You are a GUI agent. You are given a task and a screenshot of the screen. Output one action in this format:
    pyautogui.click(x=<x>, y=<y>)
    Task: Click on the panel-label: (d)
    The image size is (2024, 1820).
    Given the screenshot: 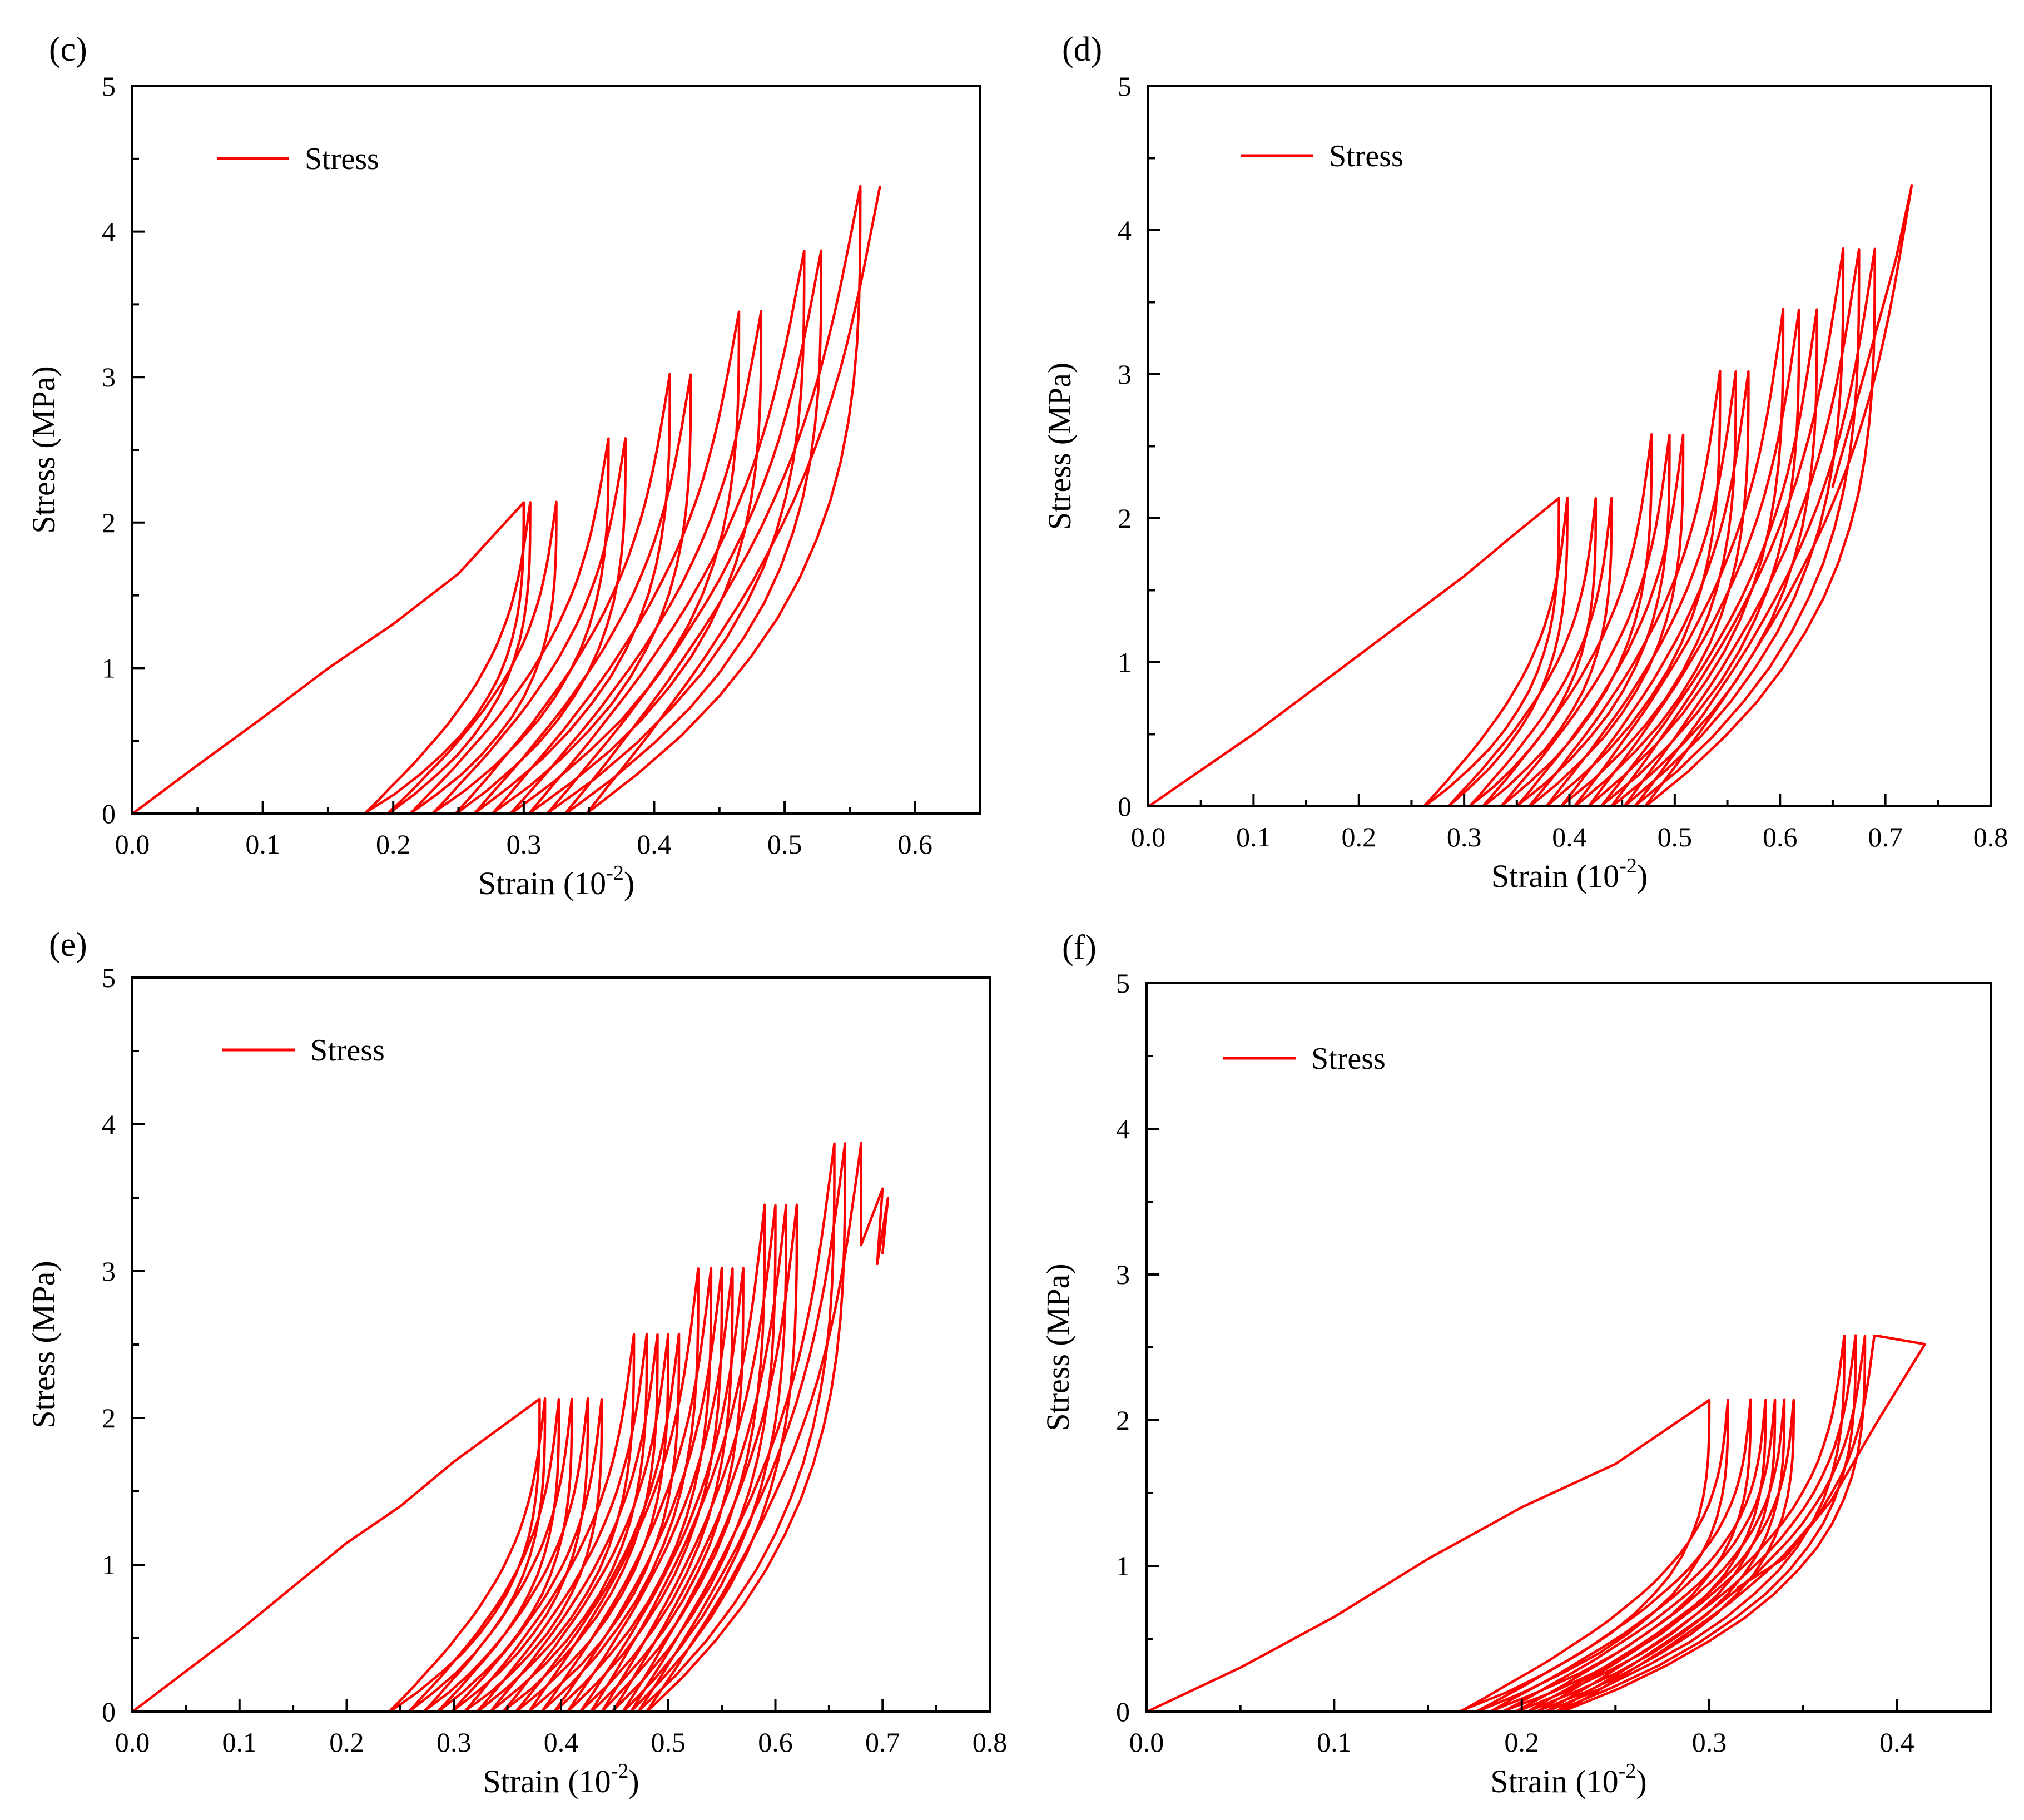 What is the action you would take?
    pyautogui.click(x=1082, y=49)
    